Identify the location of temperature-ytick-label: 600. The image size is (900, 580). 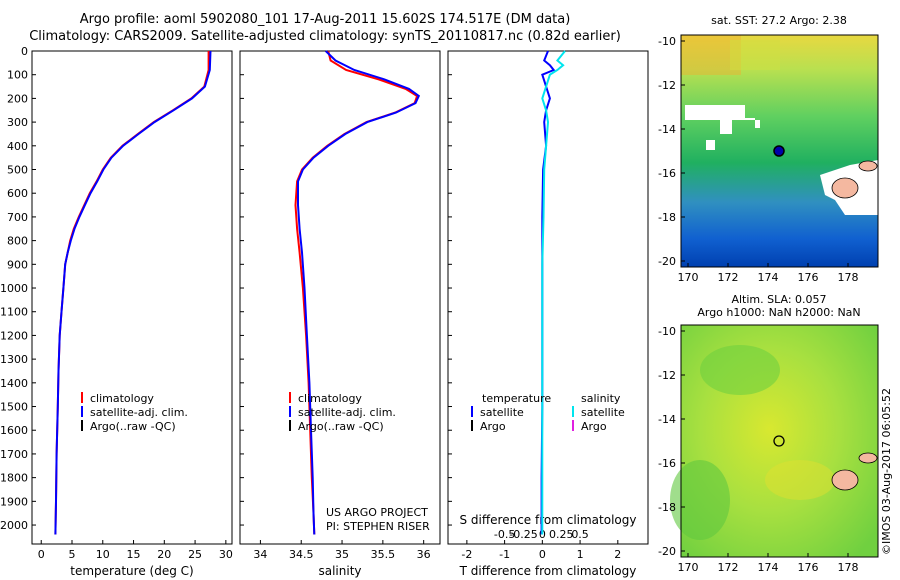
(17, 193).